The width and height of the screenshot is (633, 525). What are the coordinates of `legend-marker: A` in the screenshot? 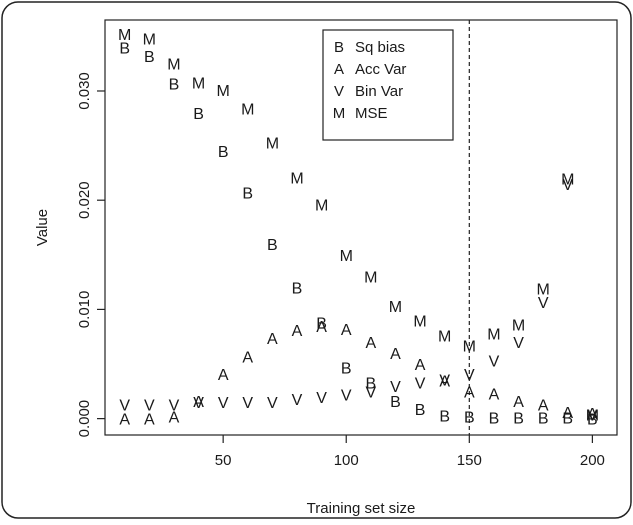 It's located at (339, 69).